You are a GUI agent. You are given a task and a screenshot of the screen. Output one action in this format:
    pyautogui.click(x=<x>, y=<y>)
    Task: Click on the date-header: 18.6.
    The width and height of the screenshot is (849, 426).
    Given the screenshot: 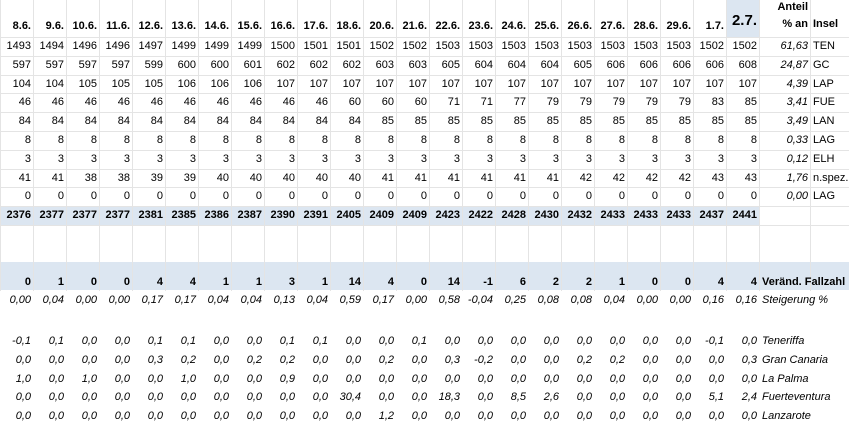 What is the action you would take?
    pyautogui.click(x=348, y=26)
    